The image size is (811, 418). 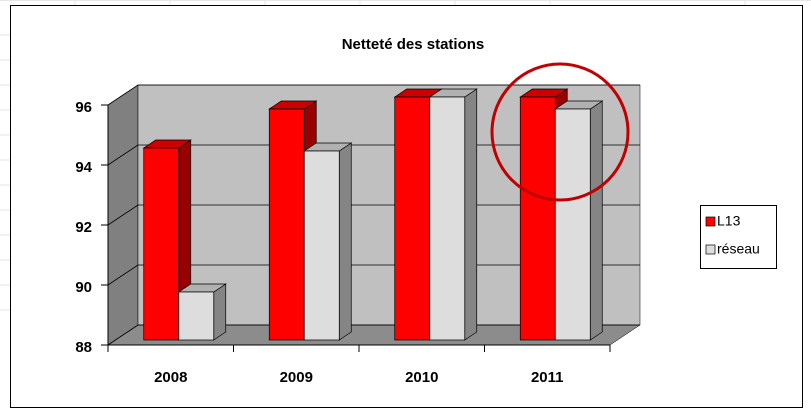 What do you see at coordinates (83, 107) in the screenshot?
I see `y-tick-label: 96` at bounding box center [83, 107].